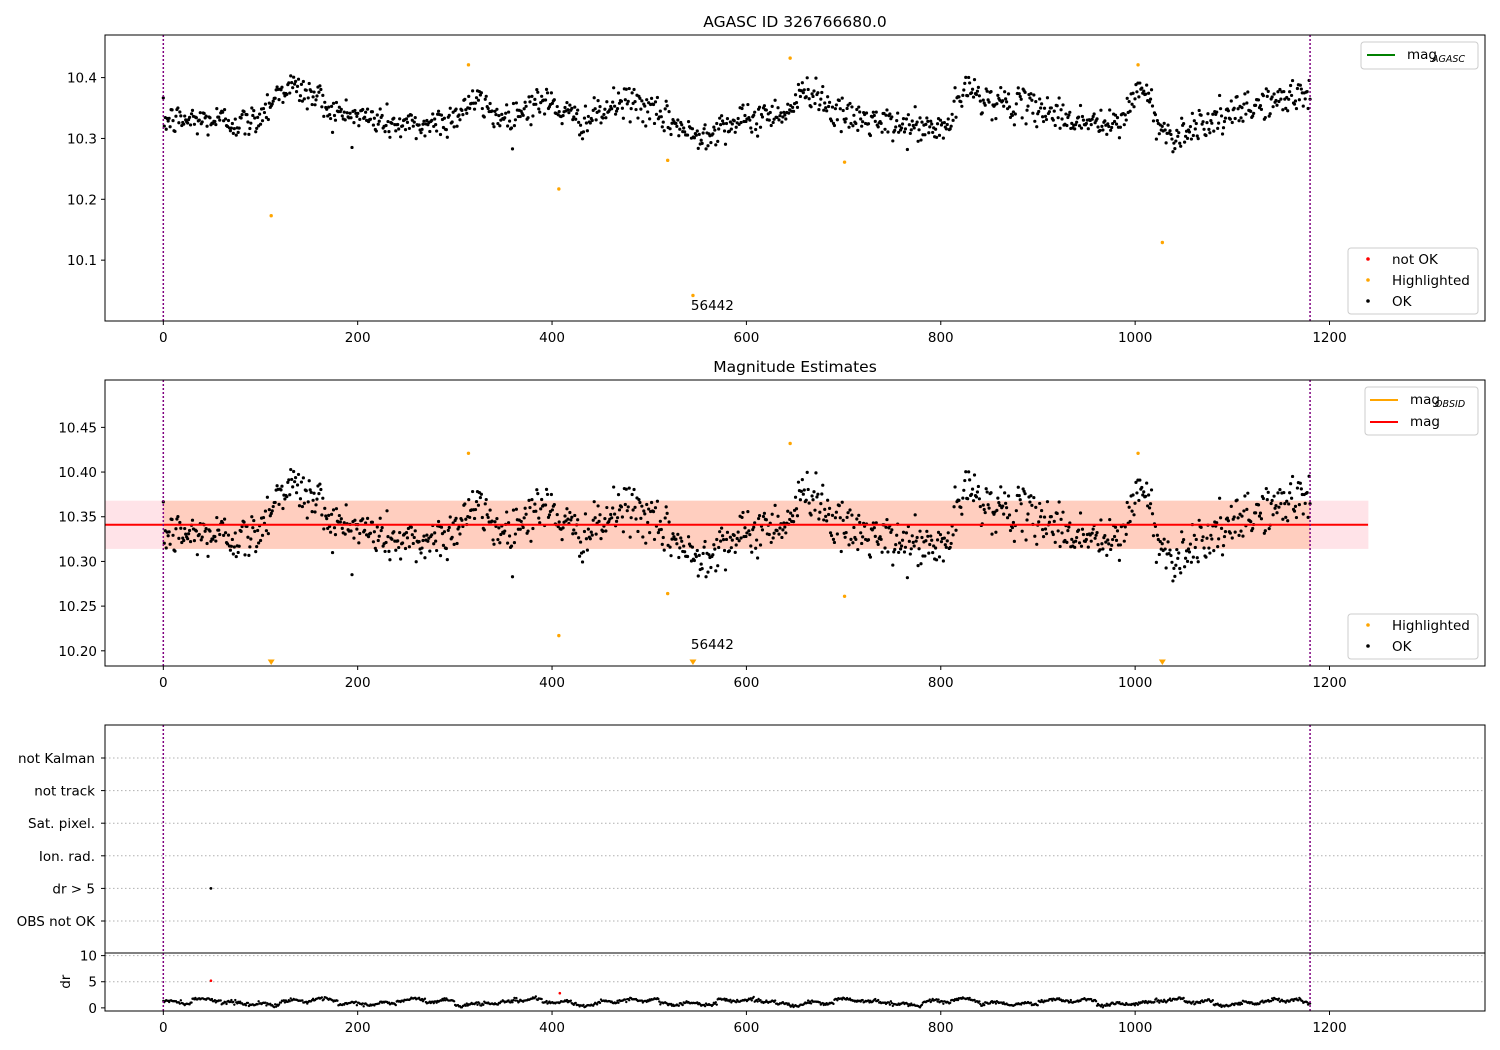 This screenshot has height=1050, width=1500. I want to click on flag-point, so click(211, 888).